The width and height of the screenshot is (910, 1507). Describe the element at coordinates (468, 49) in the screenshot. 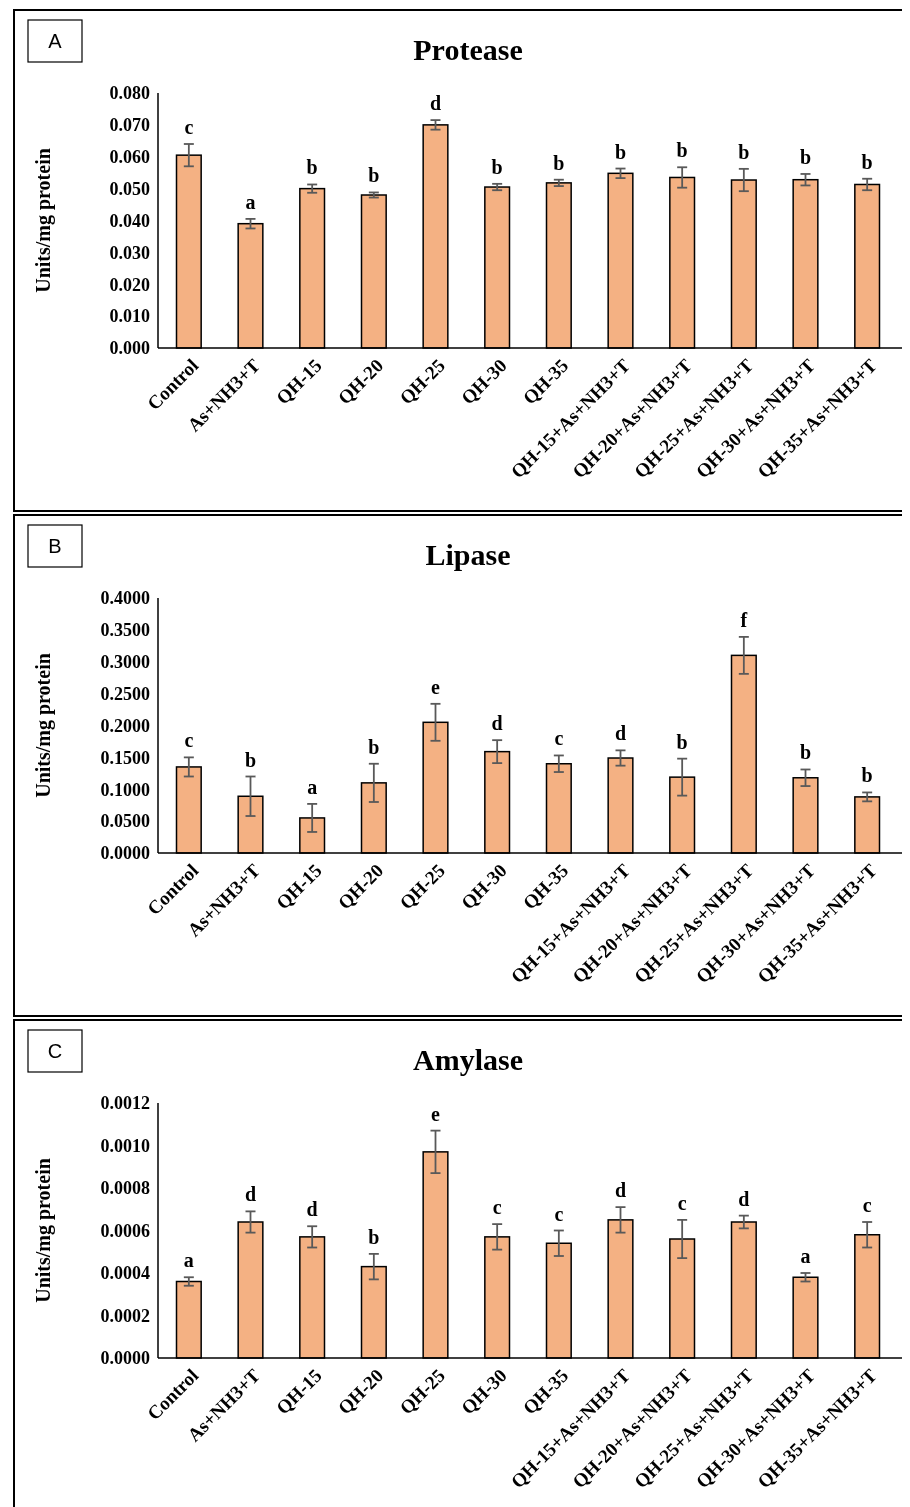

I see `chart-title: Protease` at that location.